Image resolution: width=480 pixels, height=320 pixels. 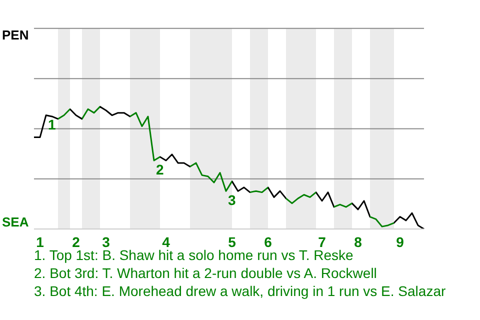 What do you see at coordinates (322, 242) in the screenshot?
I see `x-tick-label: 7` at bounding box center [322, 242].